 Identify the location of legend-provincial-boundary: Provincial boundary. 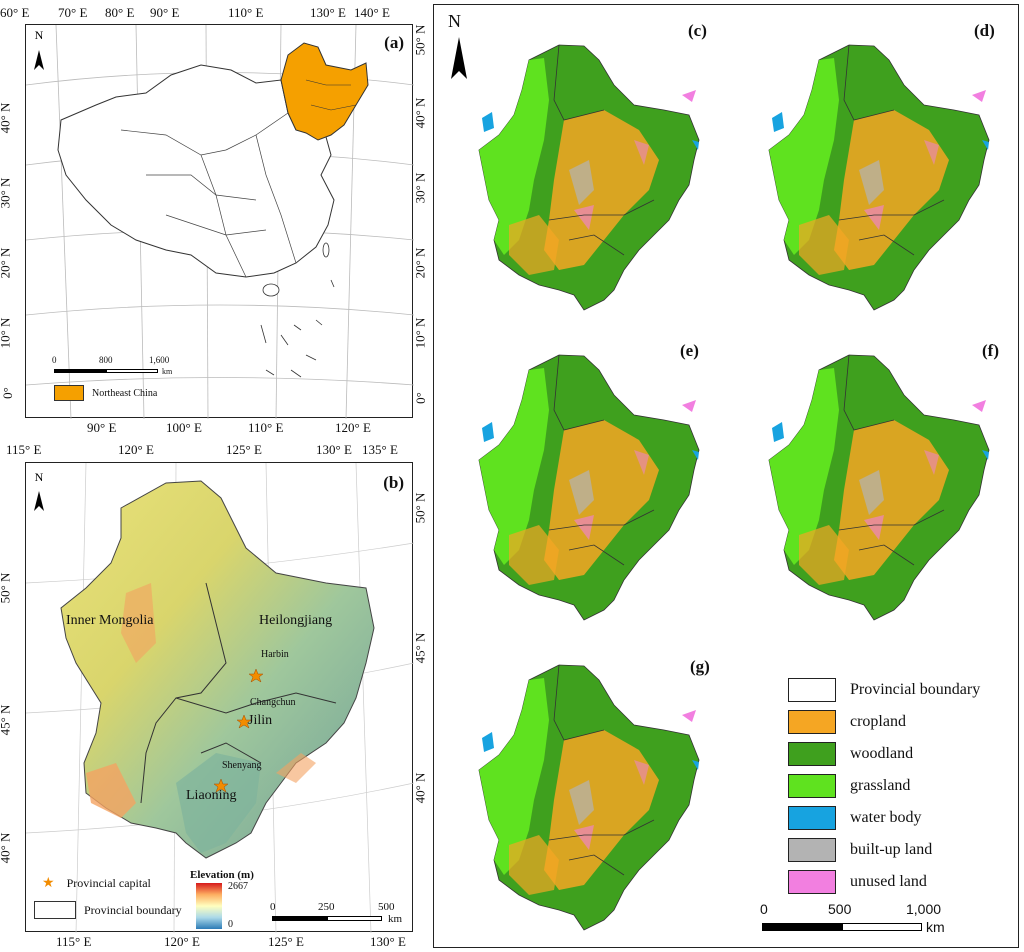
(884, 690).